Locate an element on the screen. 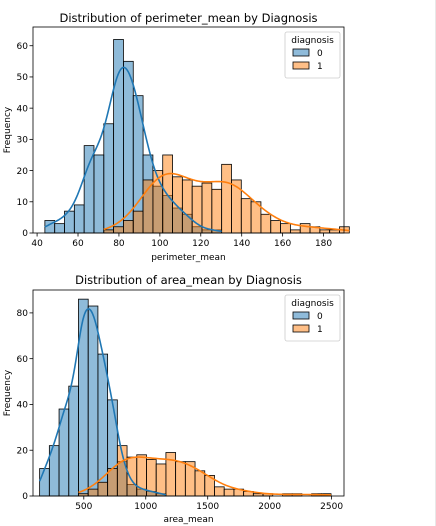 The height and width of the screenshot is (526, 436). x-tick-label: 160 is located at coordinates (282, 244).